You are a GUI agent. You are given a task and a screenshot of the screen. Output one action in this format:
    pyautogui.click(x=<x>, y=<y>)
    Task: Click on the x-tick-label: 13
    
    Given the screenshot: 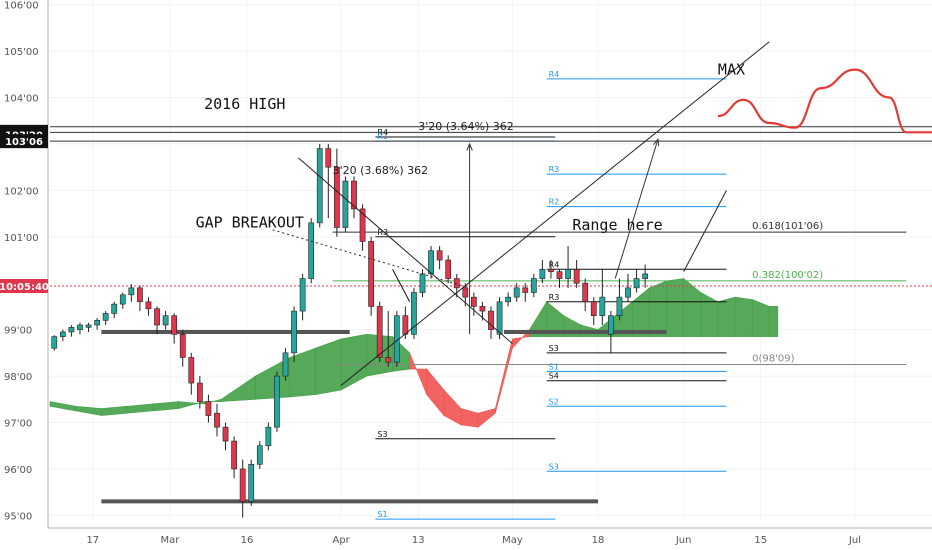 What is the action you would take?
    pyautogui.click(x=418, y=540)
    